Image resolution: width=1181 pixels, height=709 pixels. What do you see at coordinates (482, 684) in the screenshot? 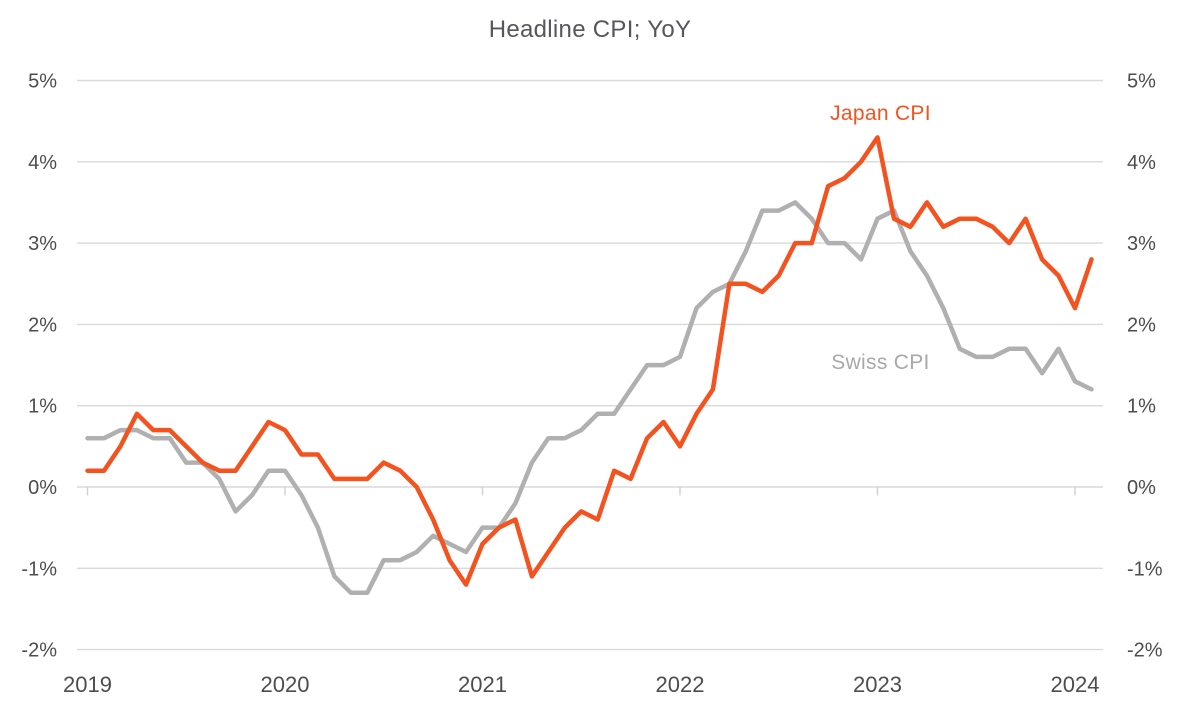
I see `x-axis-label: 2021` at bounding box center [482, 684].